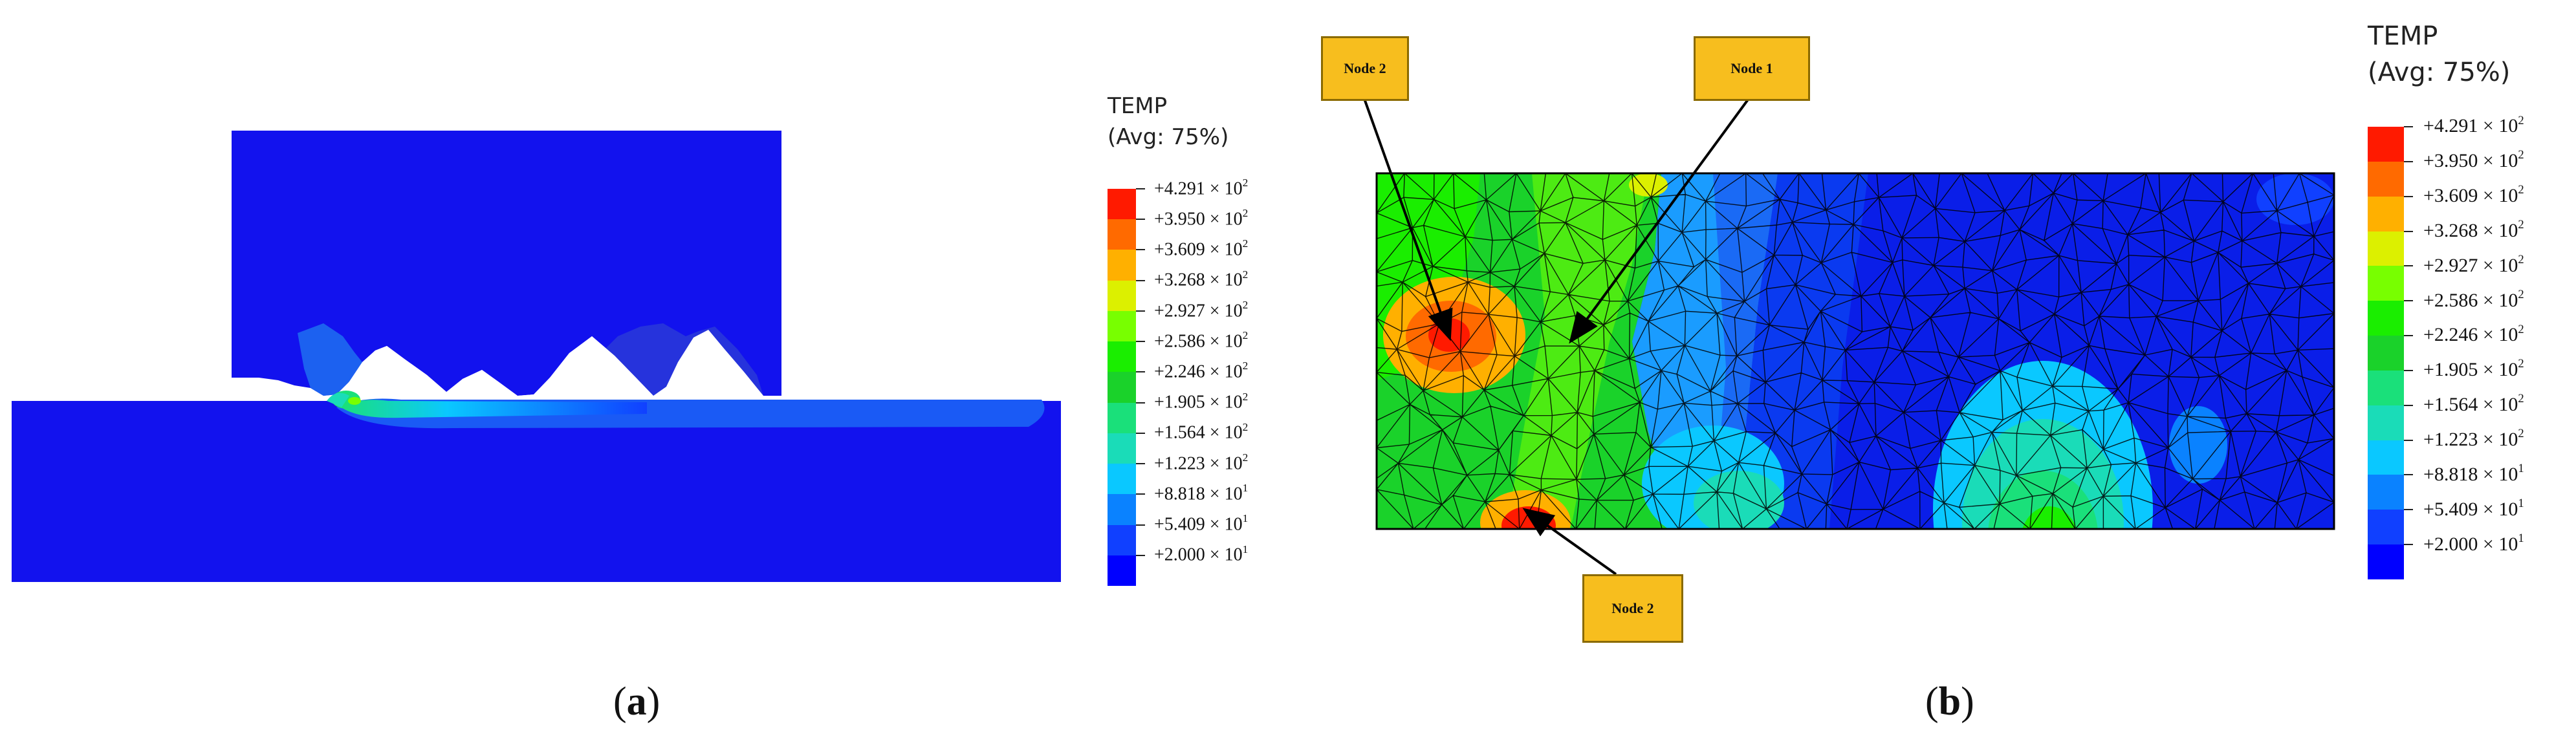  Describe the element at coordinates (2473, 195) in the screenshot. I see `legend-tick-label: +3.609 × 102` at that location.